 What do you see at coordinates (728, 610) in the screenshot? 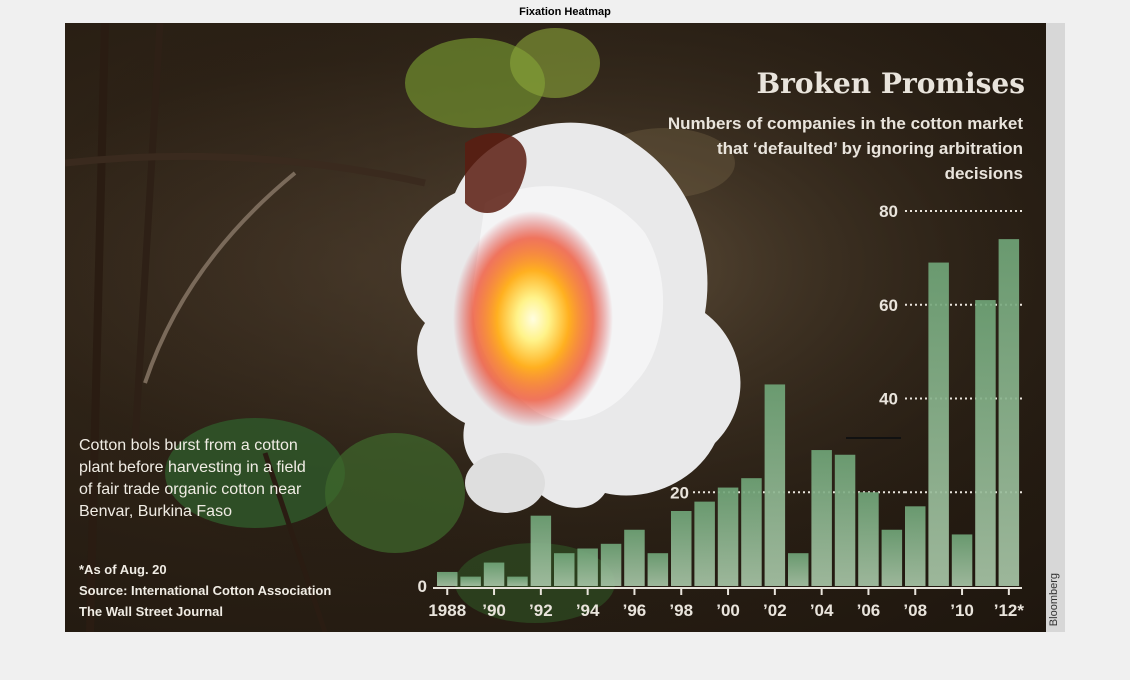
I see `x-tick-label: ’00` at bounding box center [728, 610].